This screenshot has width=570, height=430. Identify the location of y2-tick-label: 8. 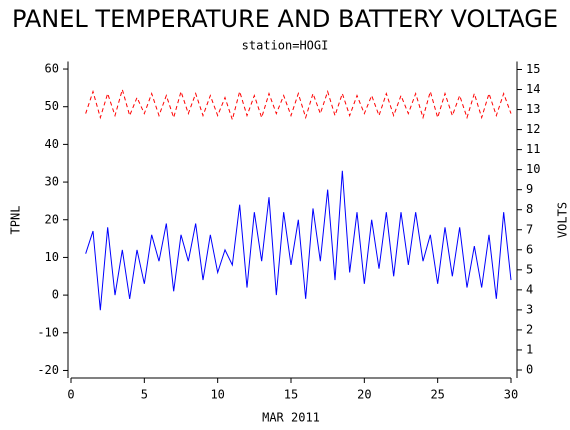
(529, 209).